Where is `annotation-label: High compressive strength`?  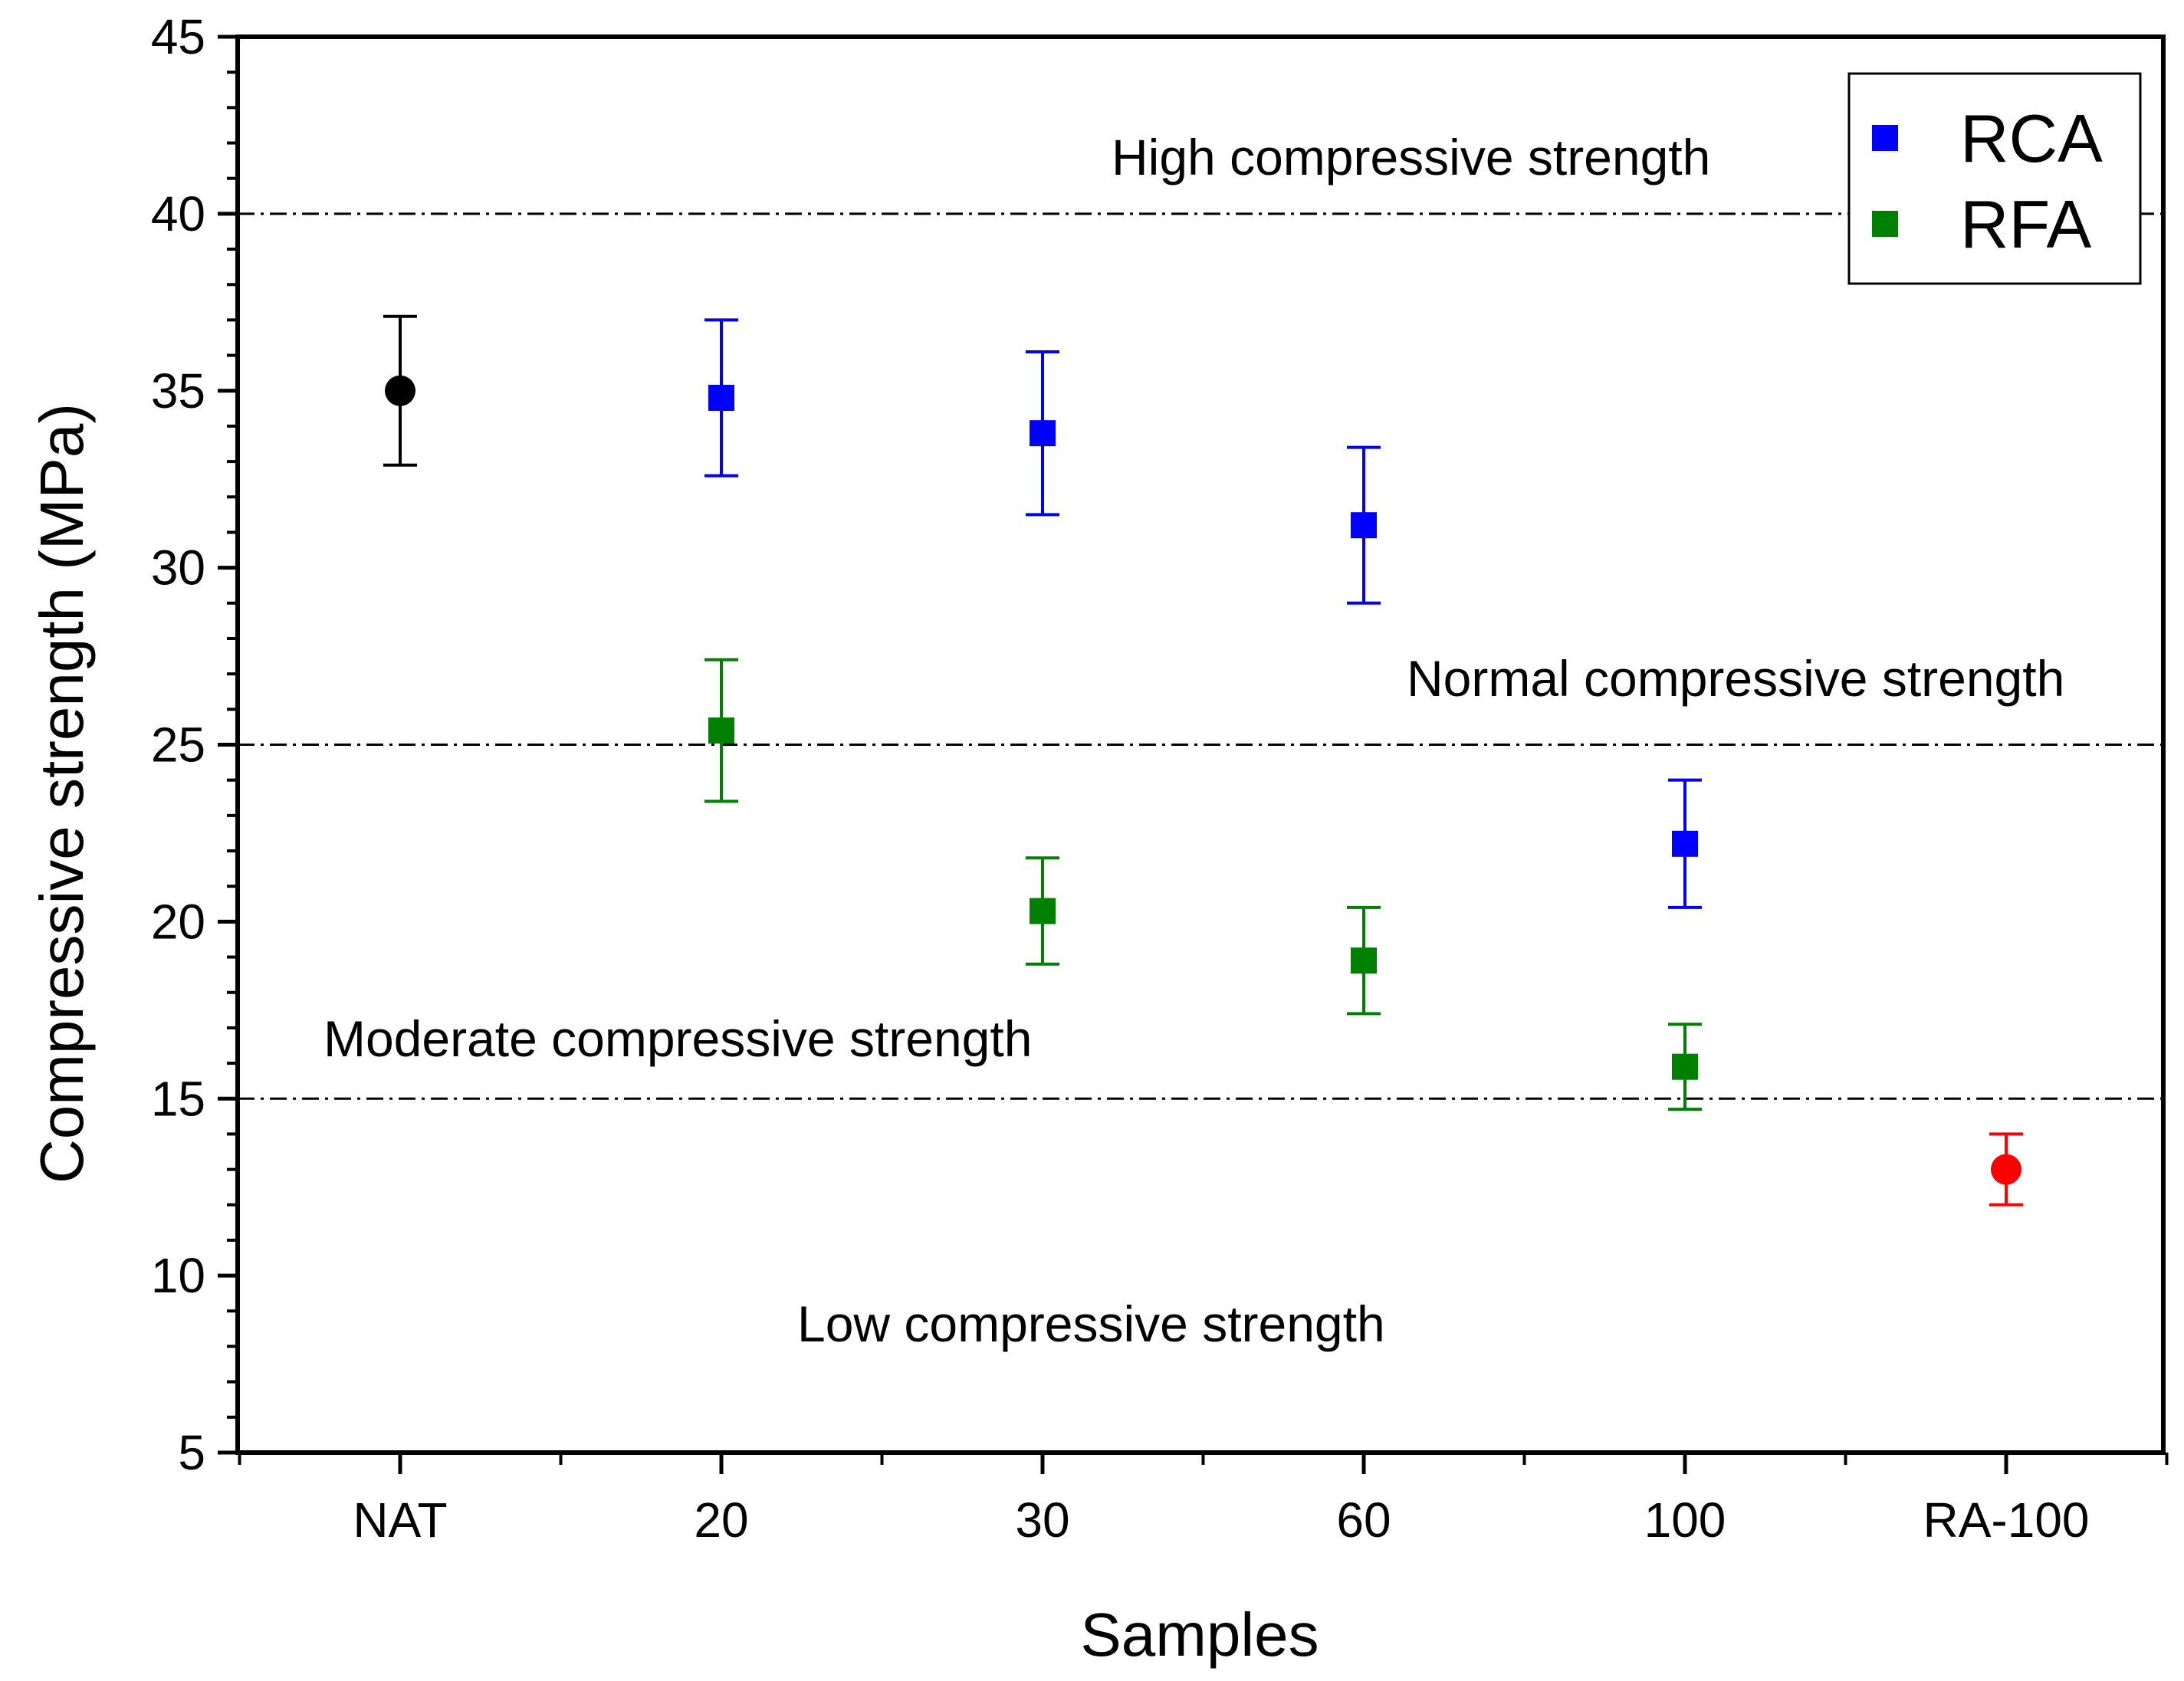 annotation-label: High compressive strength is located at coordinates (1411, 157).